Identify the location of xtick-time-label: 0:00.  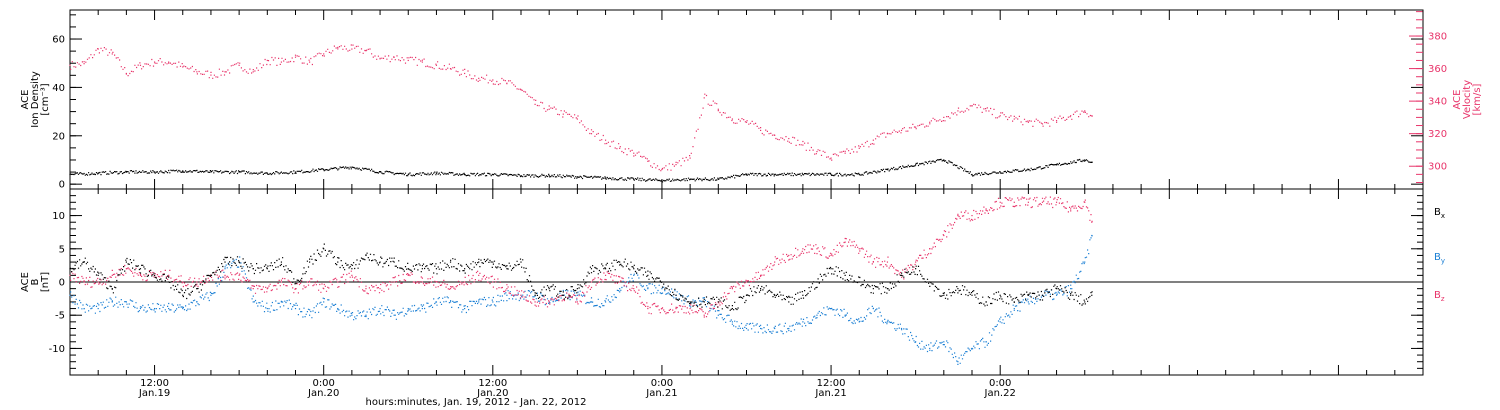
(1000, 383).